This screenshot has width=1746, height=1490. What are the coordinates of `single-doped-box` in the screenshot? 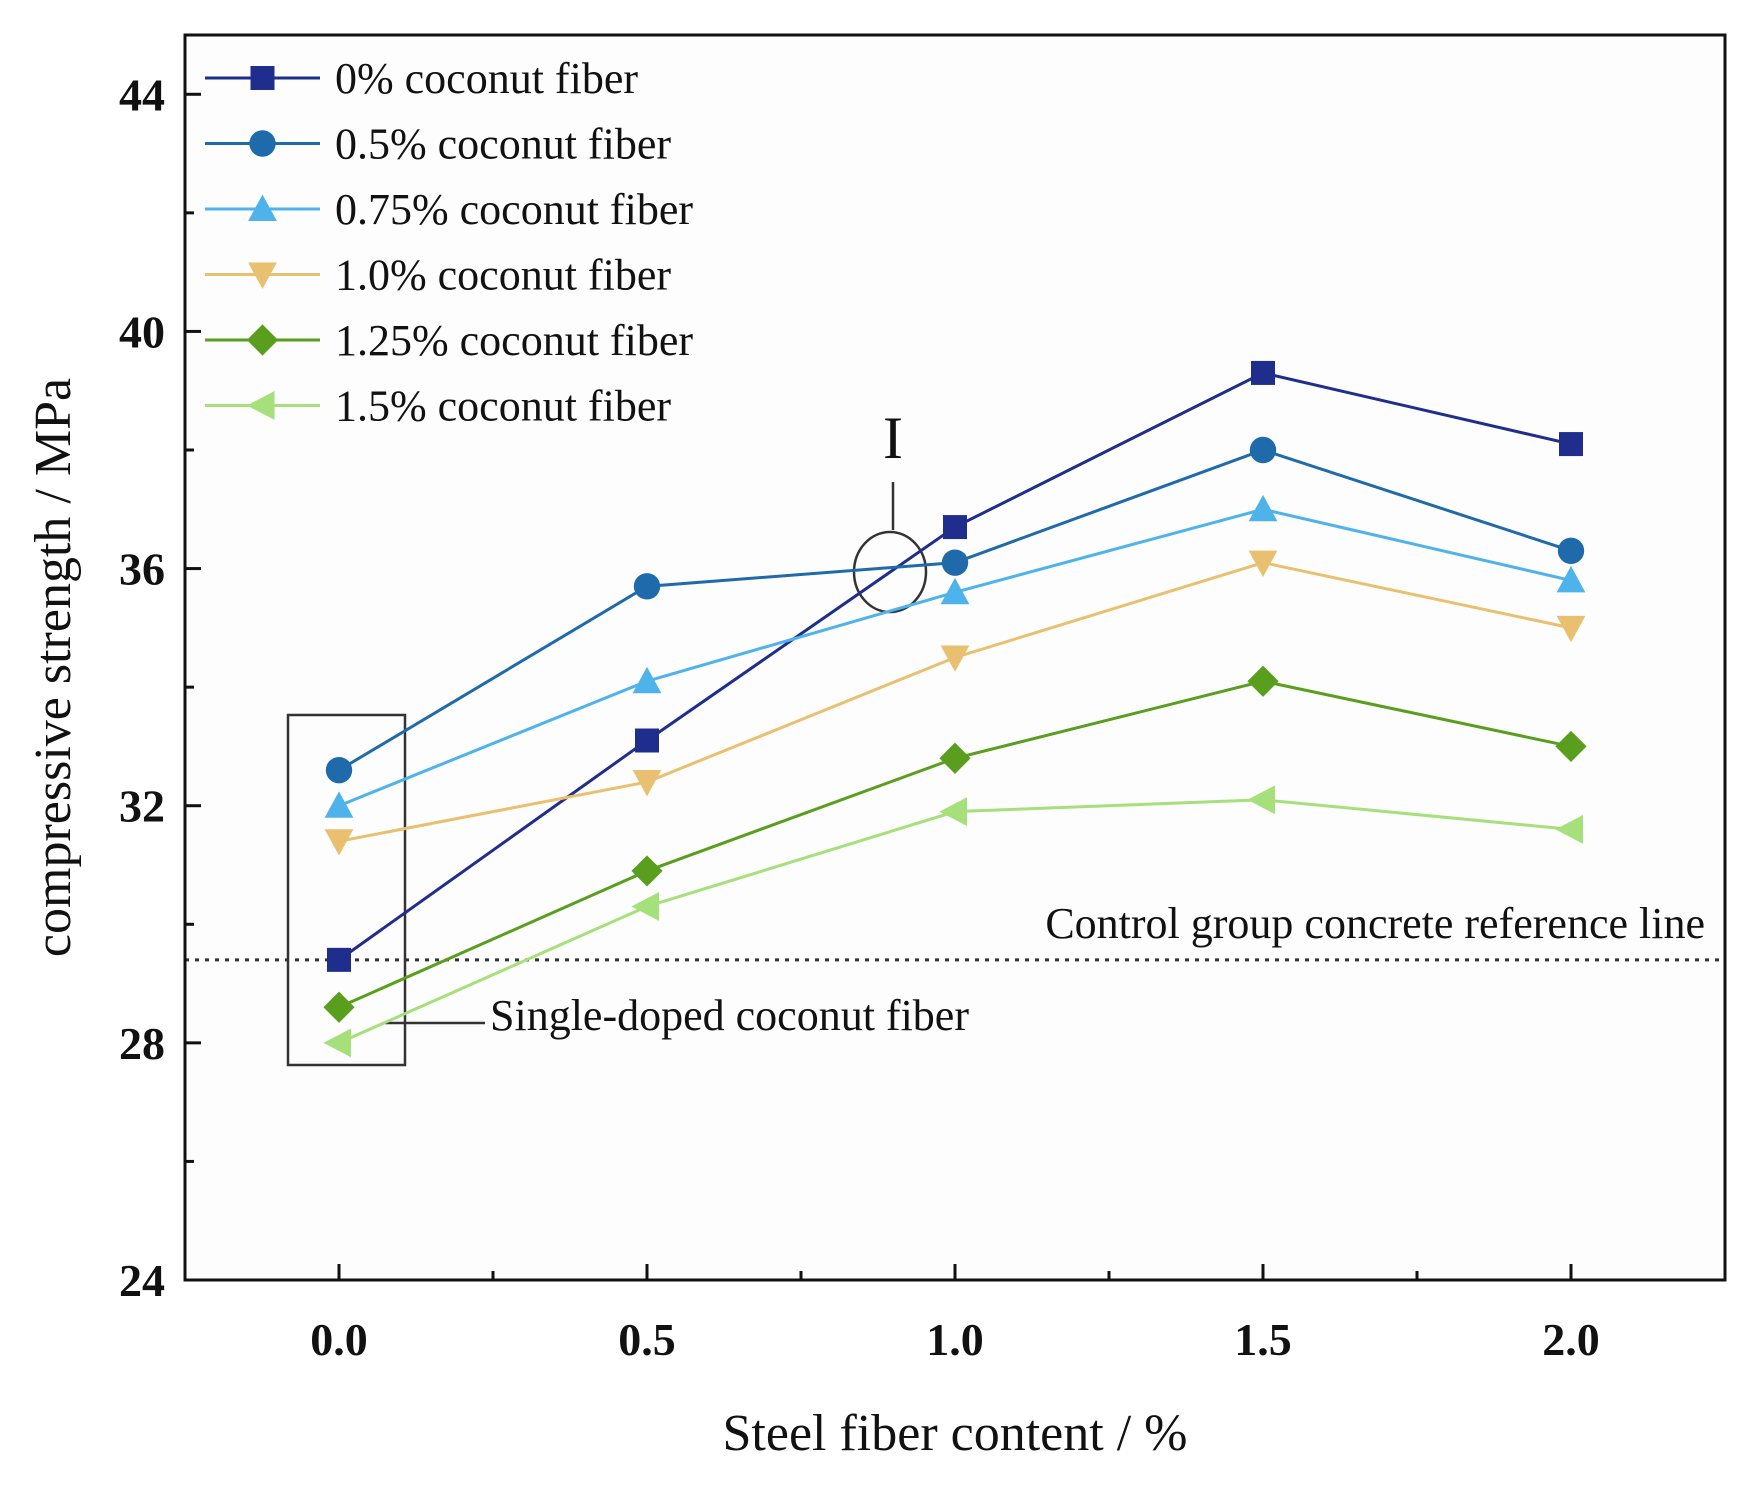 It's located at (346, 890).